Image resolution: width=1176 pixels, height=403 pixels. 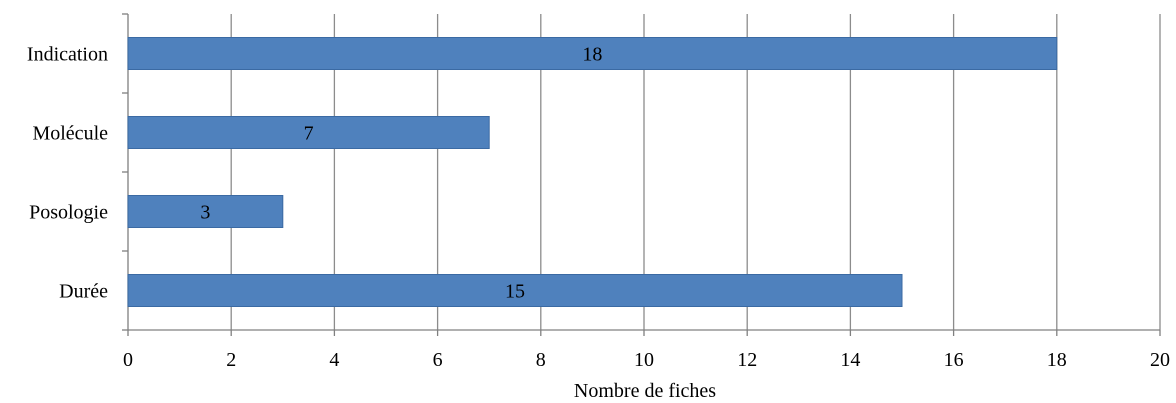 What do you see at coordinates (541, 360) in the screenshot?
I see `x-tick-label-8: 8` at bounding box center [541, 360].